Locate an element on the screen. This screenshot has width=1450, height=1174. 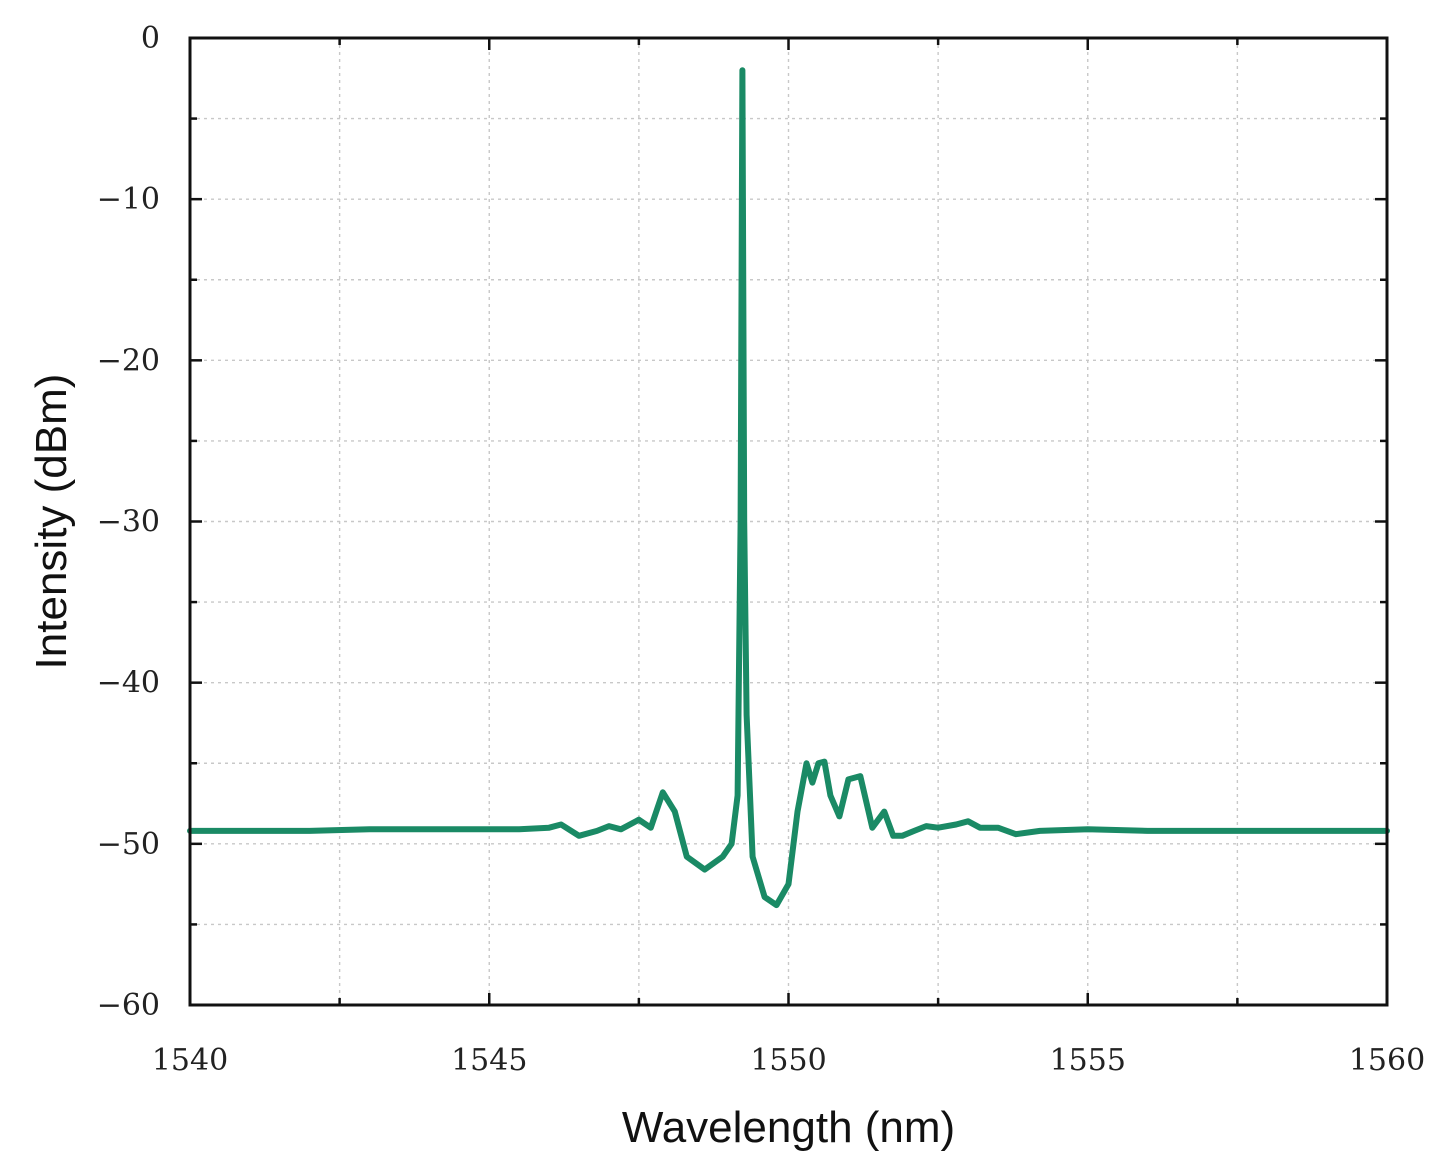
y-tick-label: −30 is located at coordinates (128, 522).